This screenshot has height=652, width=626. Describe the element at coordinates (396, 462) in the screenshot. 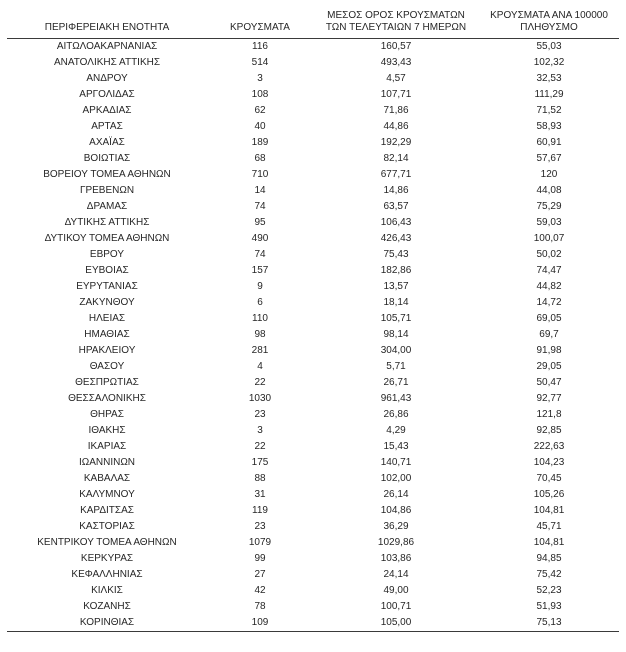

I see `avg7days-cell: 140,71` at that location.